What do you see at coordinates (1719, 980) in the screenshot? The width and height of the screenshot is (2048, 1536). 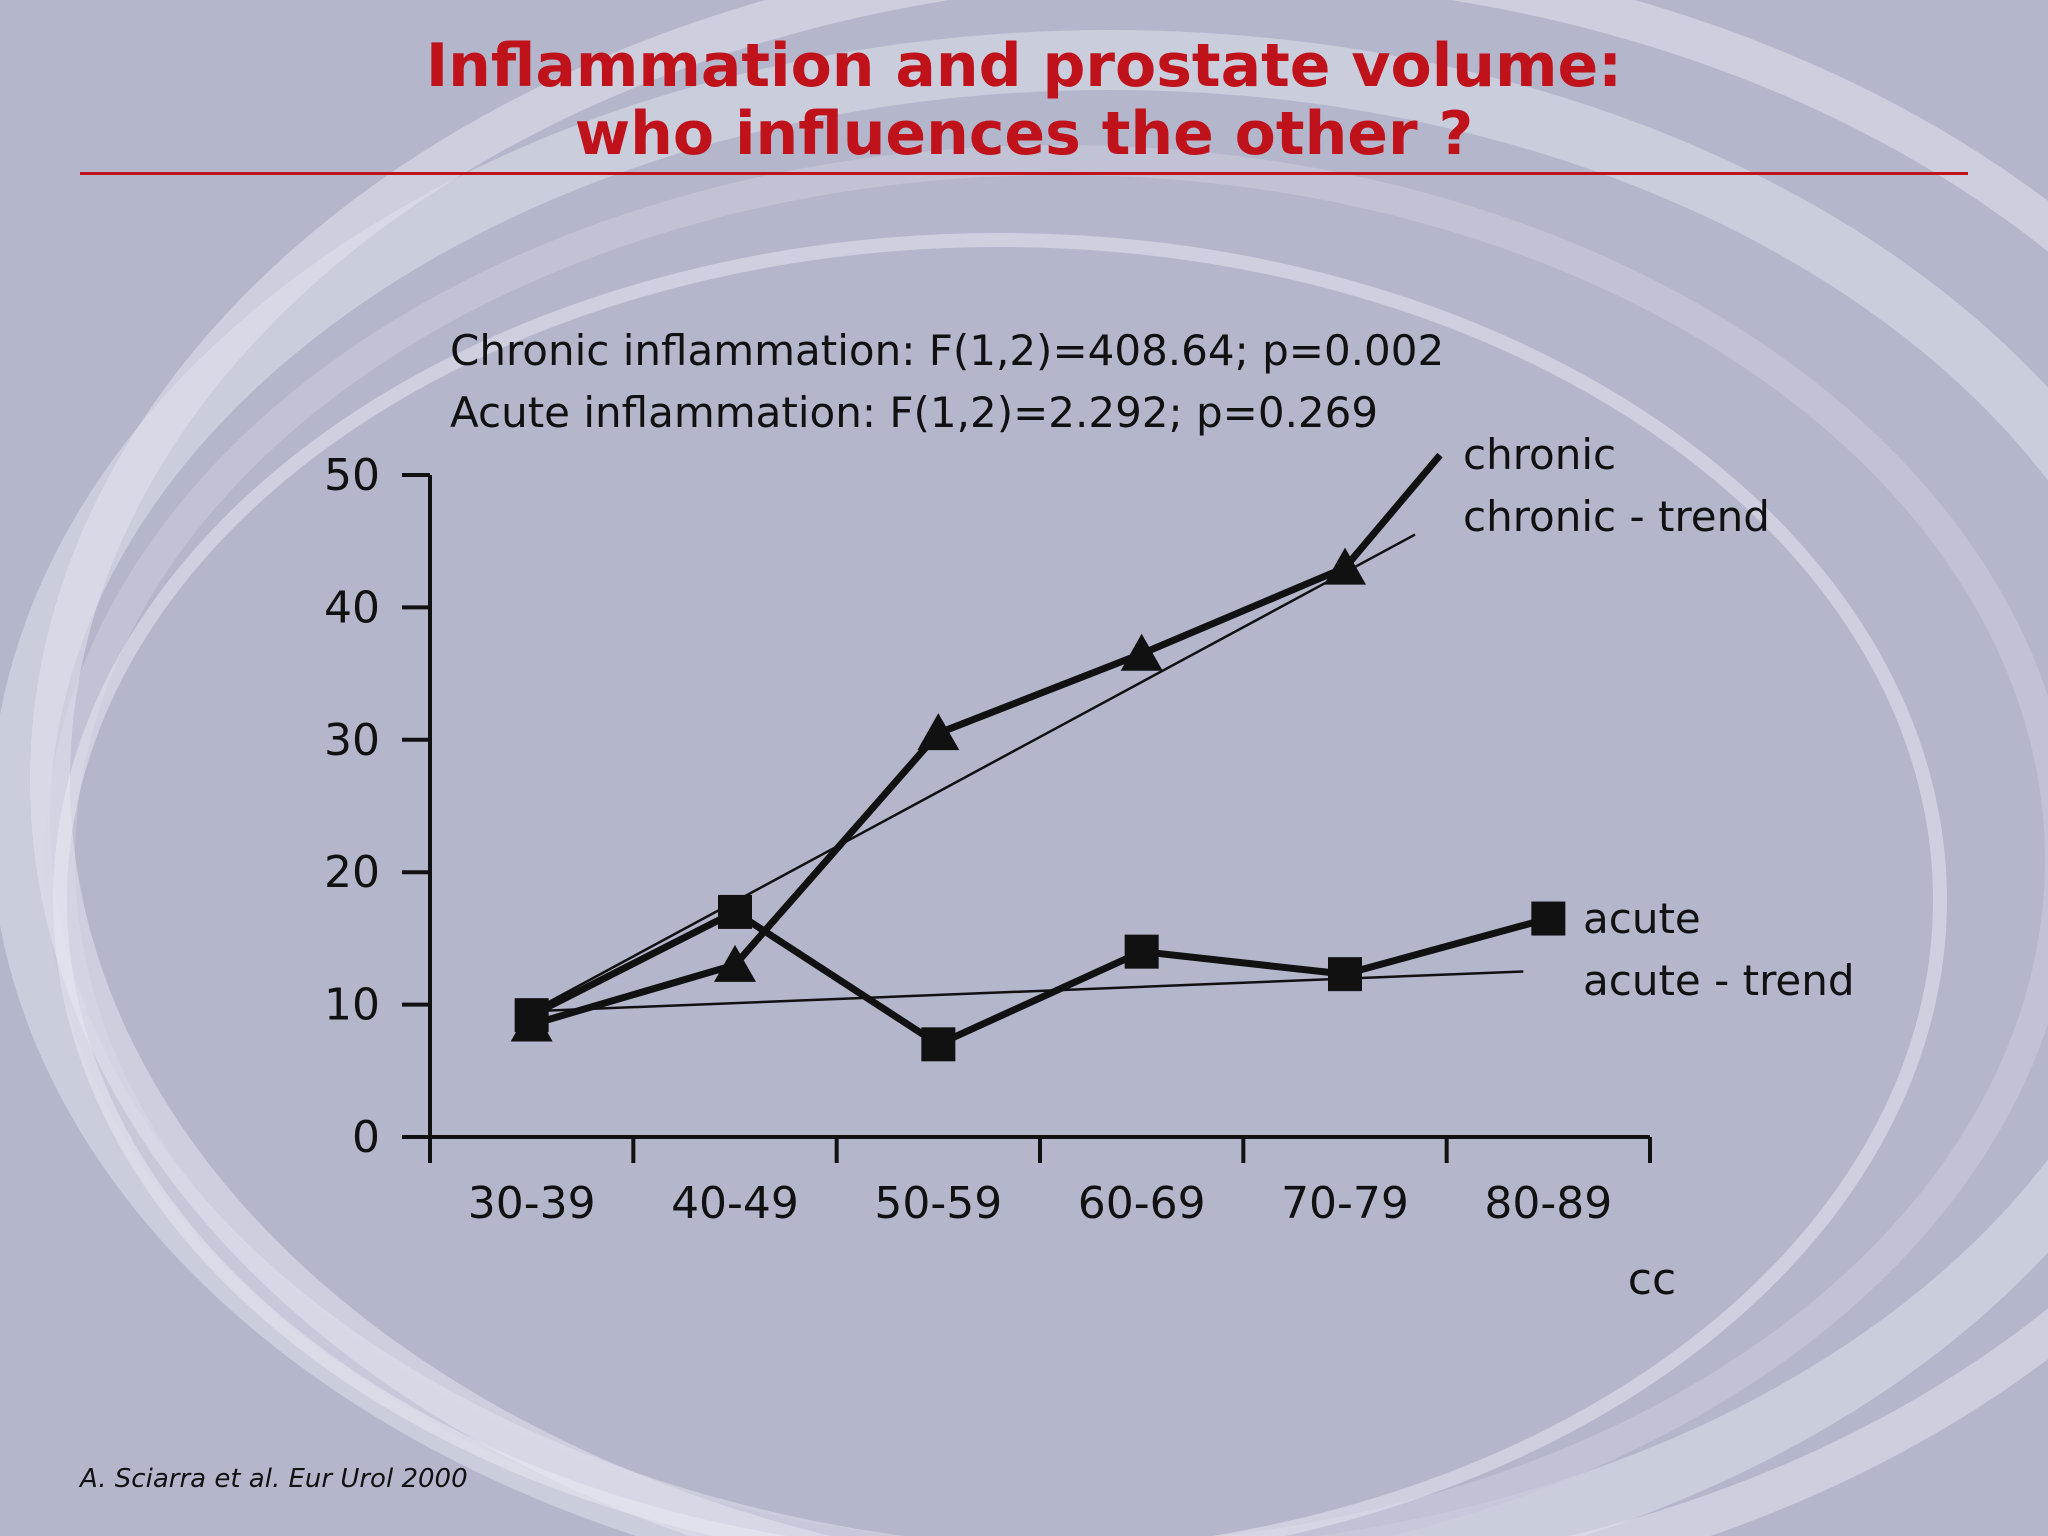 I see `legend-acute-trend: acute - trend` at bounding box center [1719, 980].